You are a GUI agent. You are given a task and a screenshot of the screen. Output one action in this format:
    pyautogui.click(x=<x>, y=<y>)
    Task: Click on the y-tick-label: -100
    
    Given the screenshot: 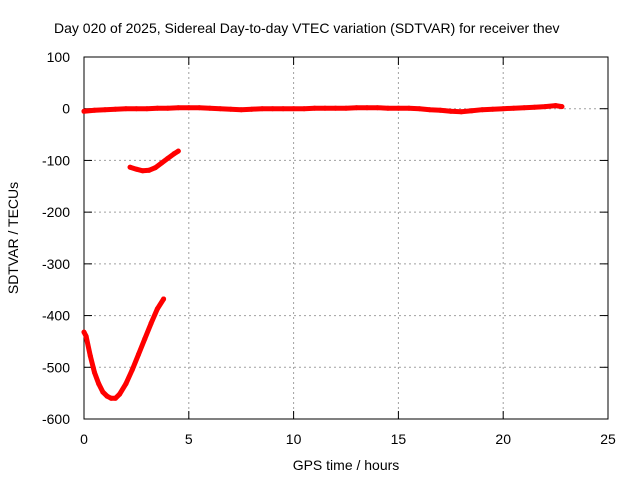 What is the action you would take?
    pyautogui.click(x=56, y=160)
    